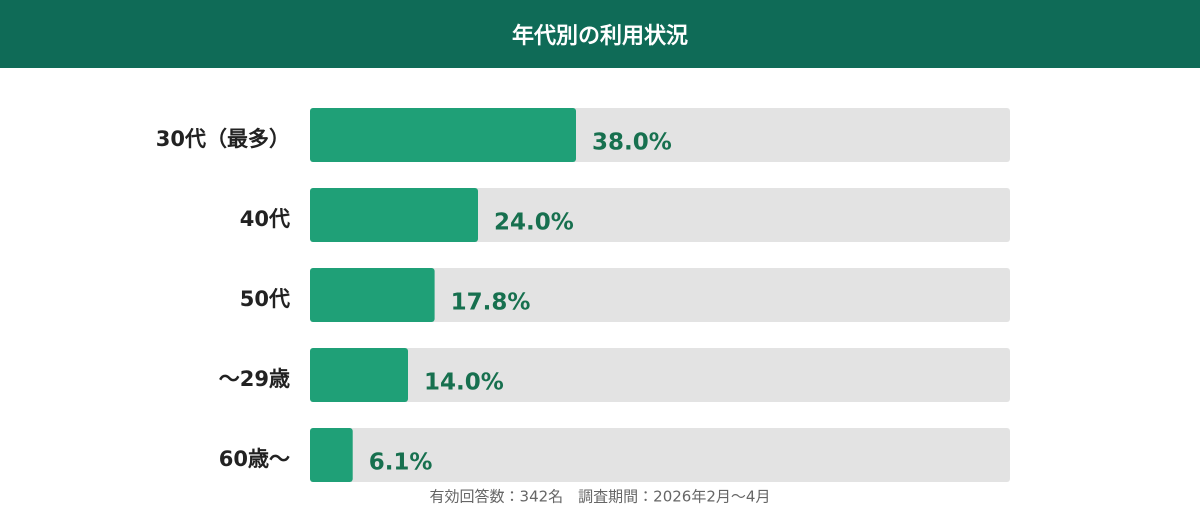 The image size is (1200, 520). What do you see at coordinates (265, 219) in the screenshot?
I see `category-label: 40代` at bounding box center [265, 219].